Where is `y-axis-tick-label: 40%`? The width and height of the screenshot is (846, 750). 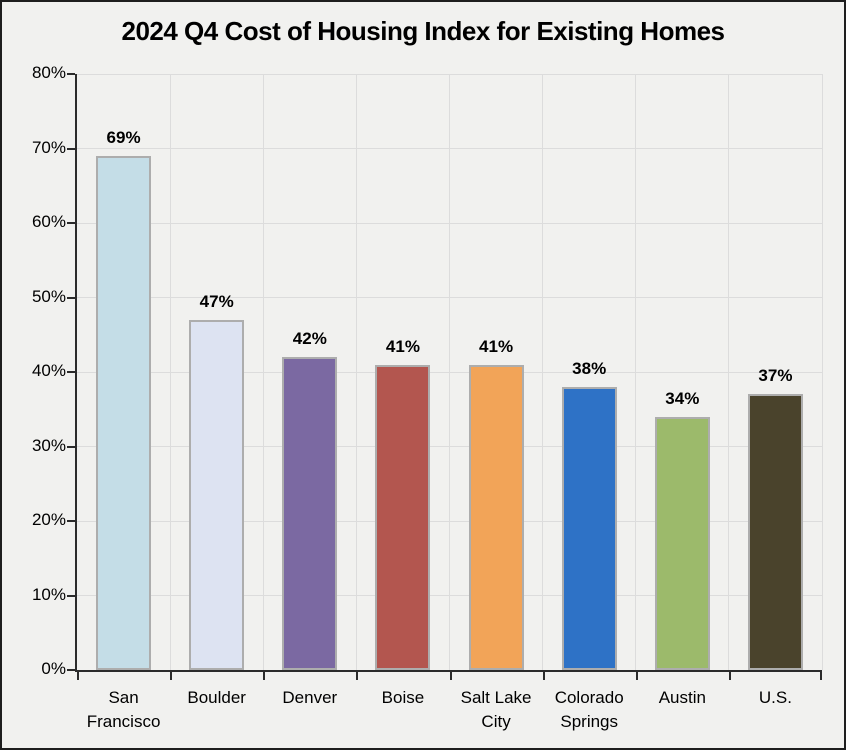
y-axis-tick-label: 40% is located at coordinates (48, 370).